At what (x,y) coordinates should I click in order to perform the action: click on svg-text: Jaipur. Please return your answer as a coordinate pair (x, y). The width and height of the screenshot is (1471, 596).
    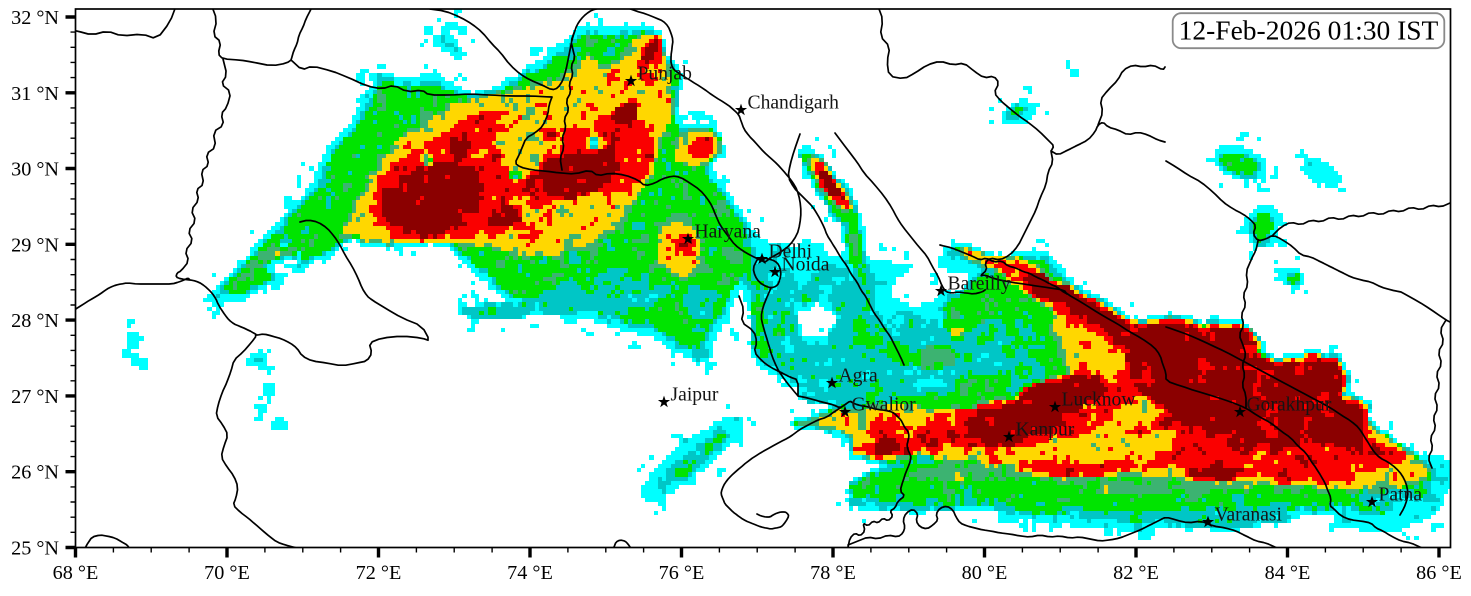
    Looking at the image, I should click on (695, 395).